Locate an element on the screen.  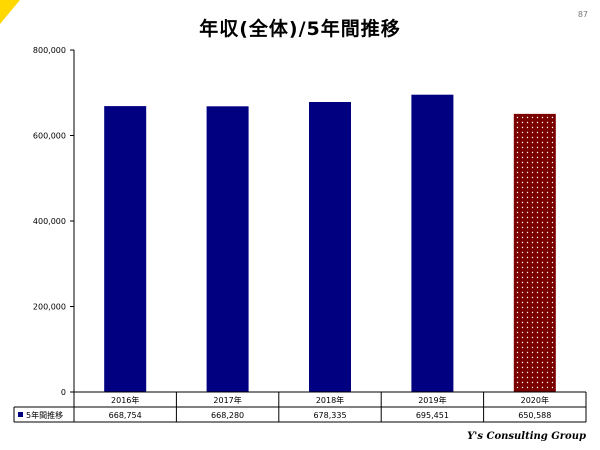
y-tick-label: 400,000 is located at coordinates (49, 221).